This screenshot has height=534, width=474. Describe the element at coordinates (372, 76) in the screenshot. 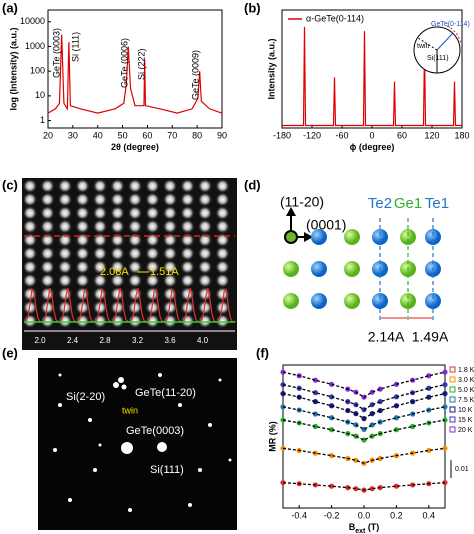

I see `data-line` at that location.